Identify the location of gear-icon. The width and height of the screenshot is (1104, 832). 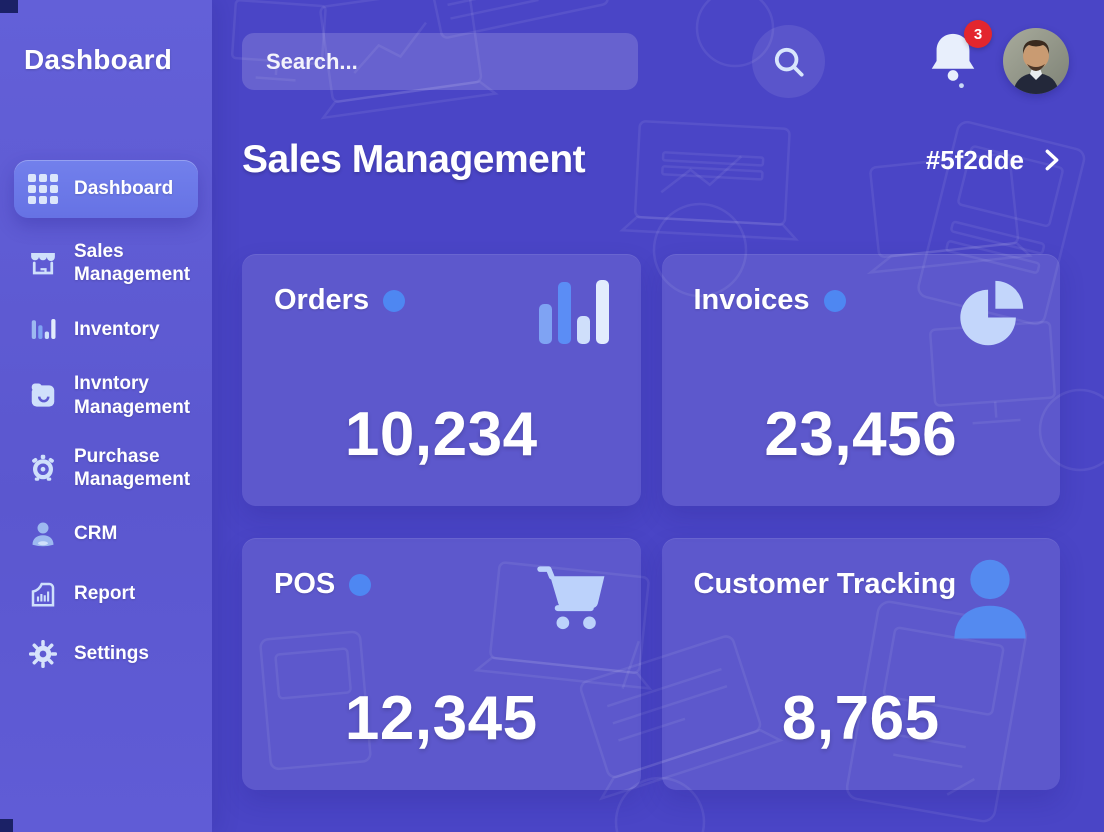
(43, 654).